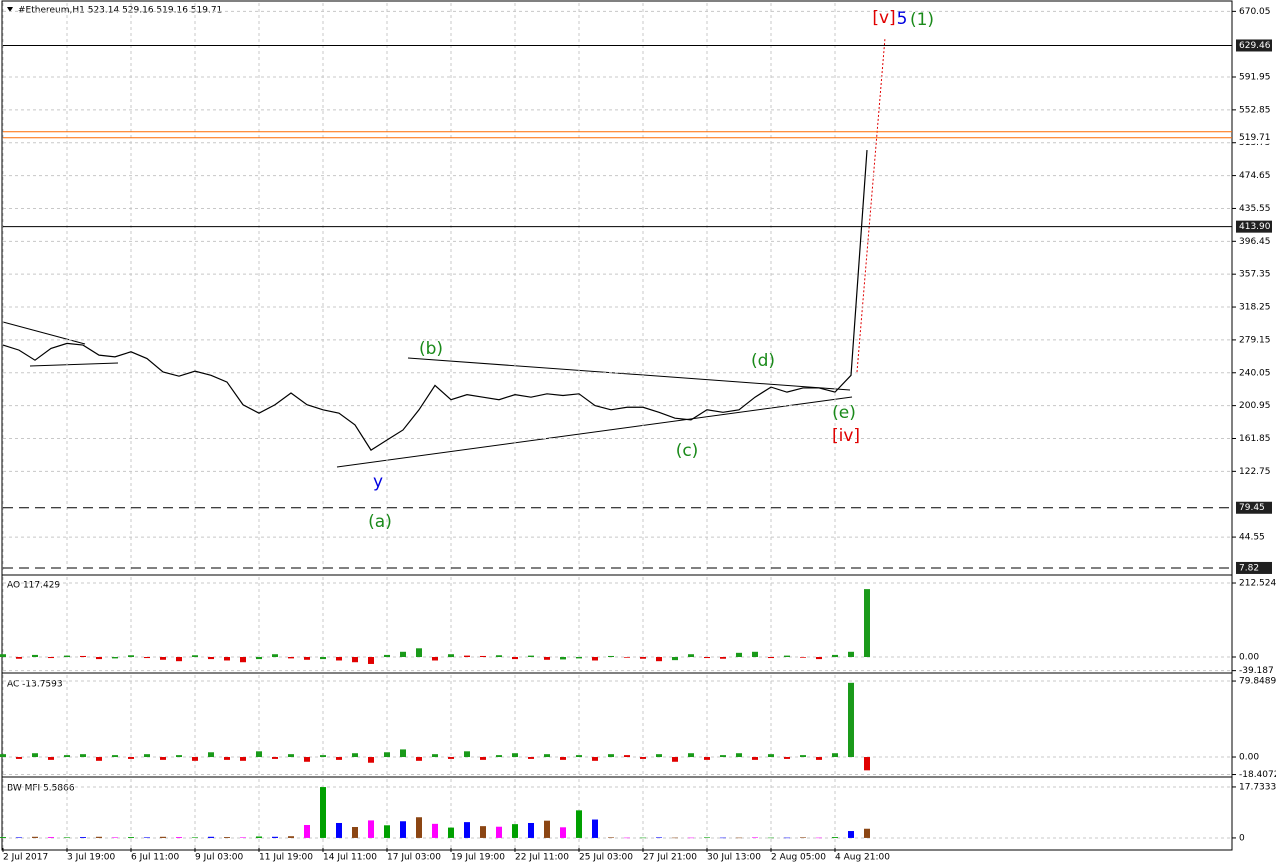 Image resolution: width=1276 pixels, height=866 pixels. What do you see at coordinates (542, 858) in the screenshot?
I see `x-tick-label: 22 Jul 11:00` at bounding box center [542, 858].